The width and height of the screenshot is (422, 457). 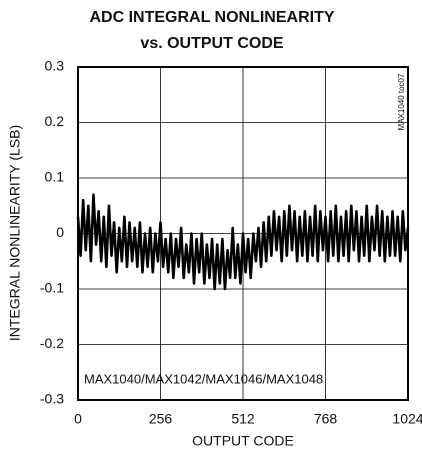 I want to click on y-tick-label: 0.1, so click(x=55, y=177).